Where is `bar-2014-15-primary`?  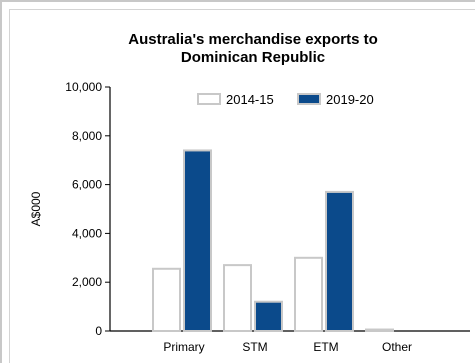
bar-2014-15-primary is located at coordinates (166, 299).